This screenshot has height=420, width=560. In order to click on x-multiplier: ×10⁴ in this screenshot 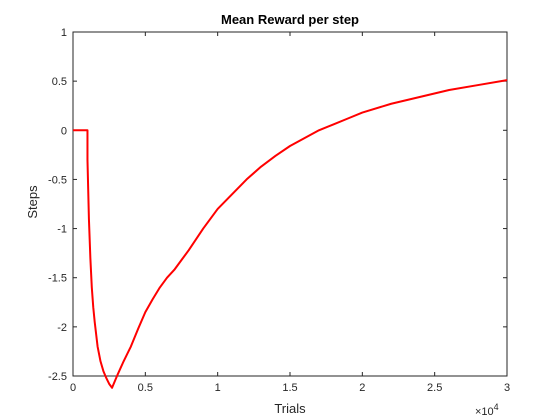, I will do `click(487, 410)`.